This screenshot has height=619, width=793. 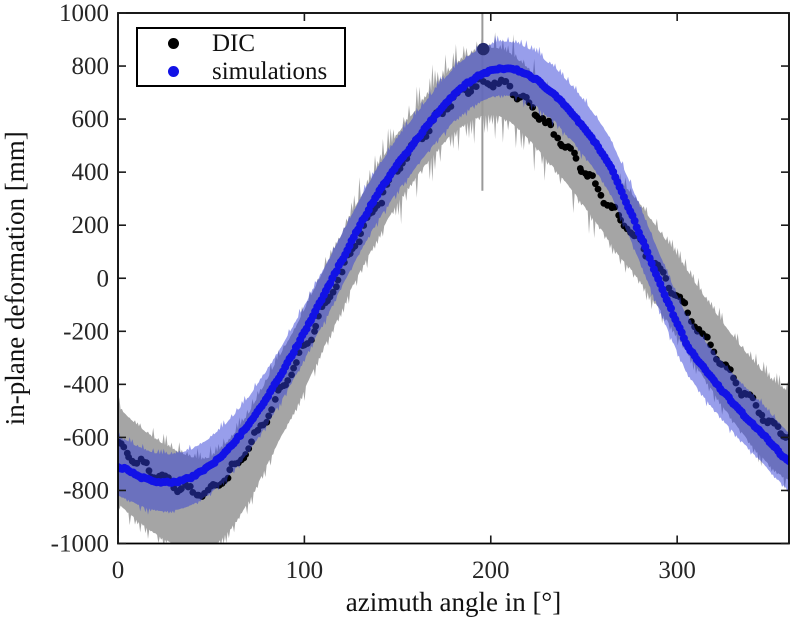 What do you see at coordinates (453, 602) in the screenshot?
I see `x-axis-label: azimuth angle in [°]` at bounding box center [453, 602].